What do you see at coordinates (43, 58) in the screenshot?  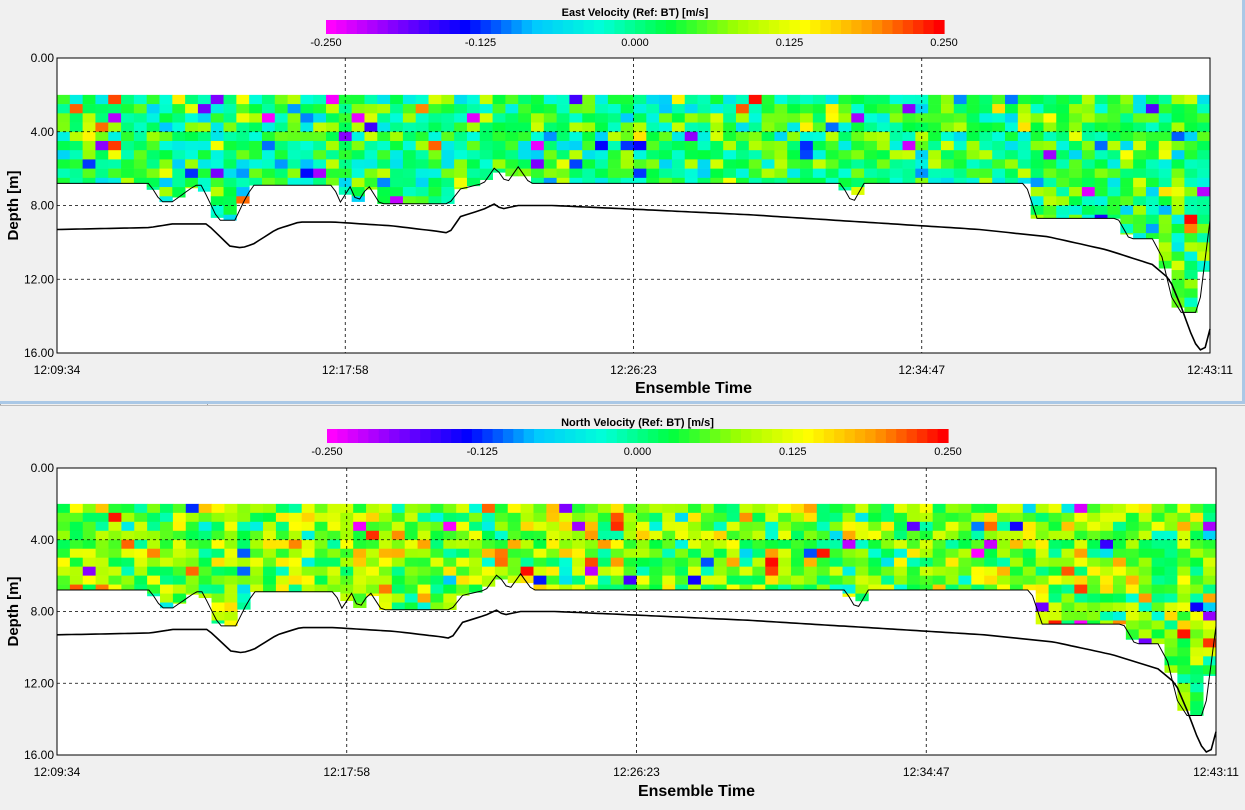 I see `y-tick-label: 0.00` at bounding box center [43, 58].